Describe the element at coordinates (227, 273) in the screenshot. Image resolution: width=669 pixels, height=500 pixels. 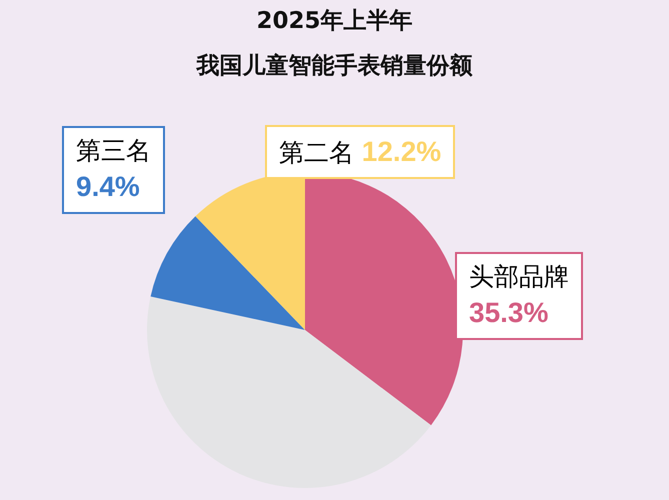
I see `pie-slice` at that location.